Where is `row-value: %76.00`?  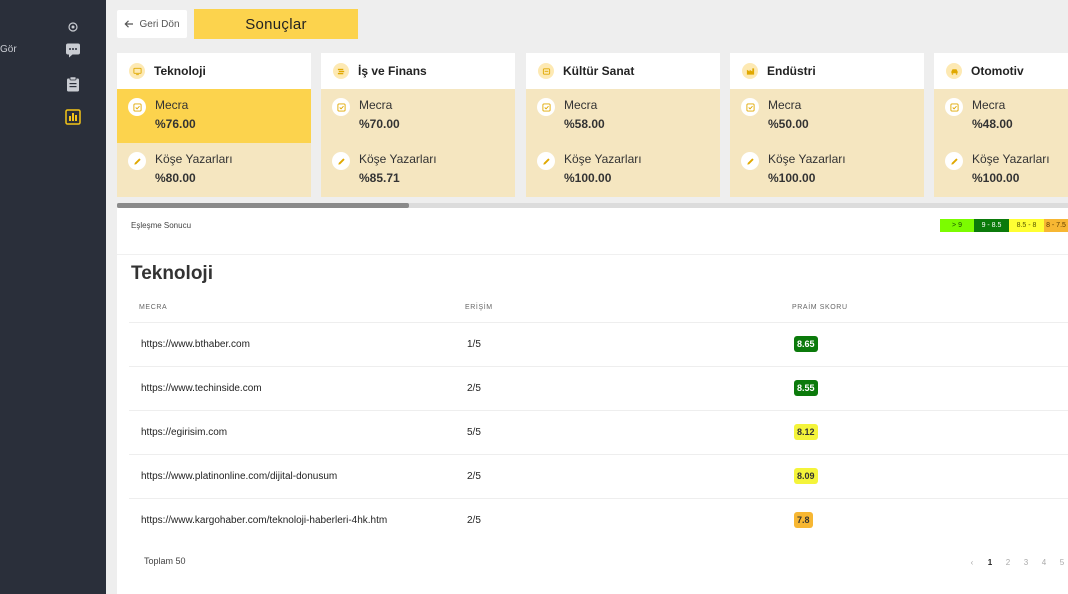 row-value: %76.00 is located at coordinates (175, 124).